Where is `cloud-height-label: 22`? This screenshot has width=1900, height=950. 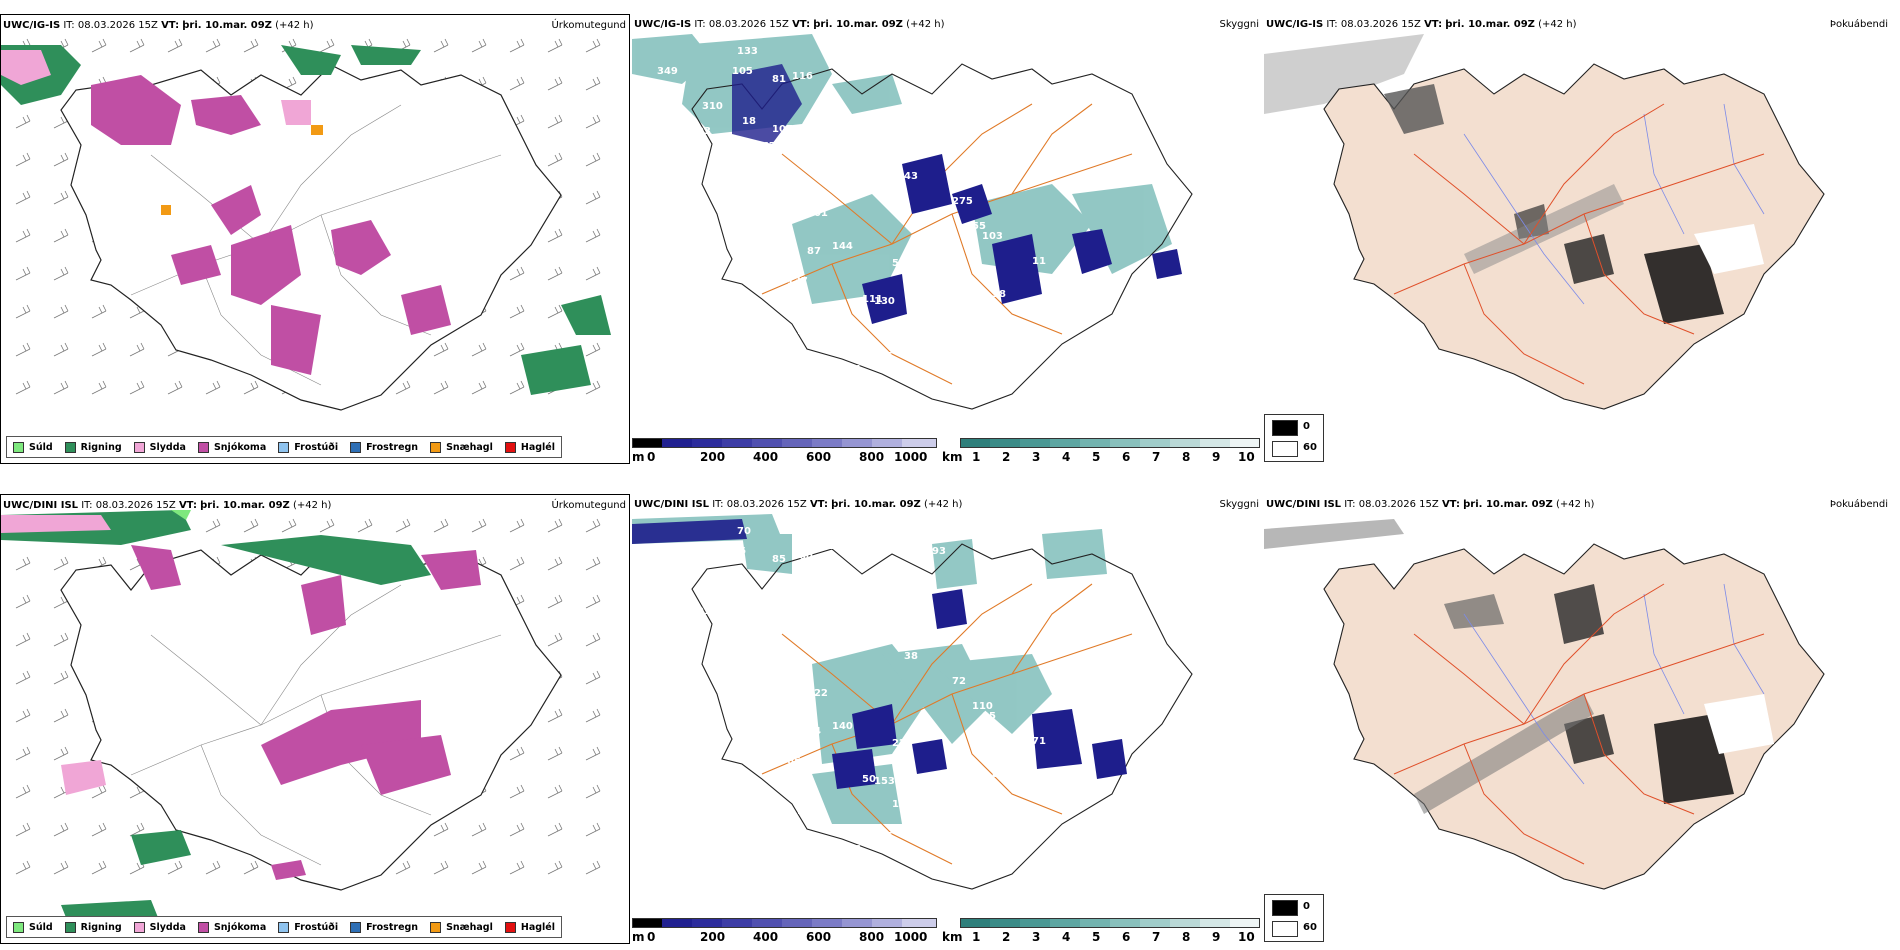 cloud-height-label: 22 is located at coordinates (899, 743).